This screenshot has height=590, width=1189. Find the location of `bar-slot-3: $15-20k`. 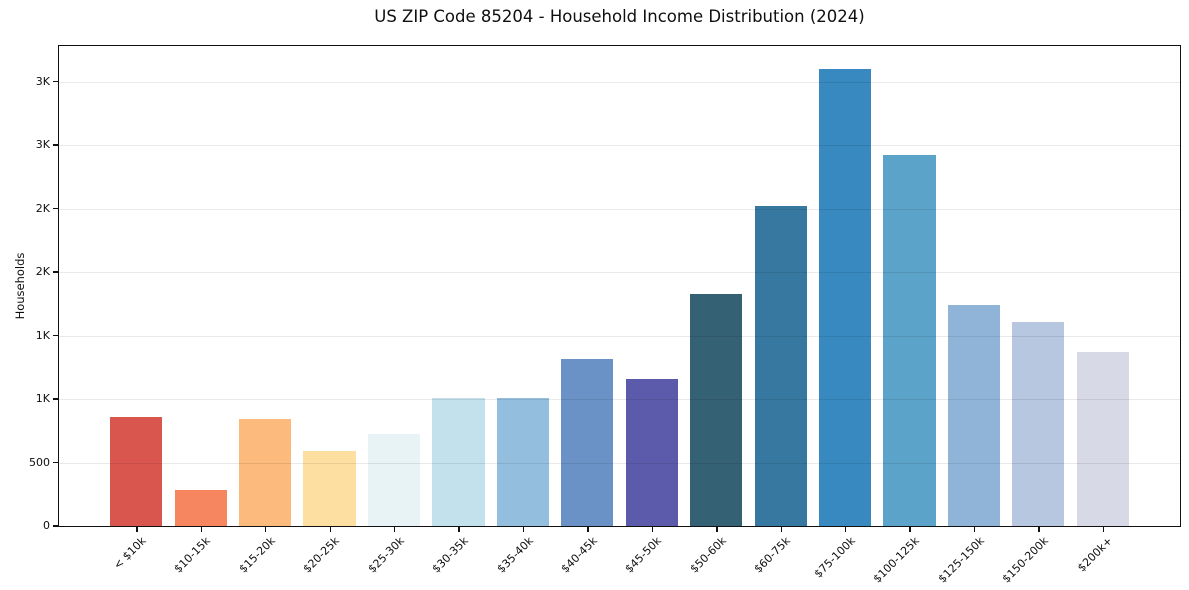

bar-slot-3: $15-20k is located at coordinates (265, 311).